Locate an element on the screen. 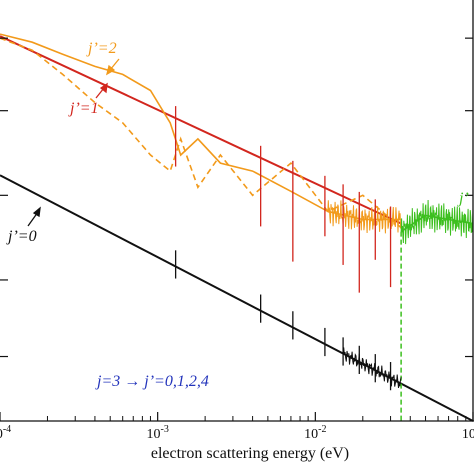 The image size is (474, 474). x-tick-label: 10-4 is located at coordinates (5, 433).